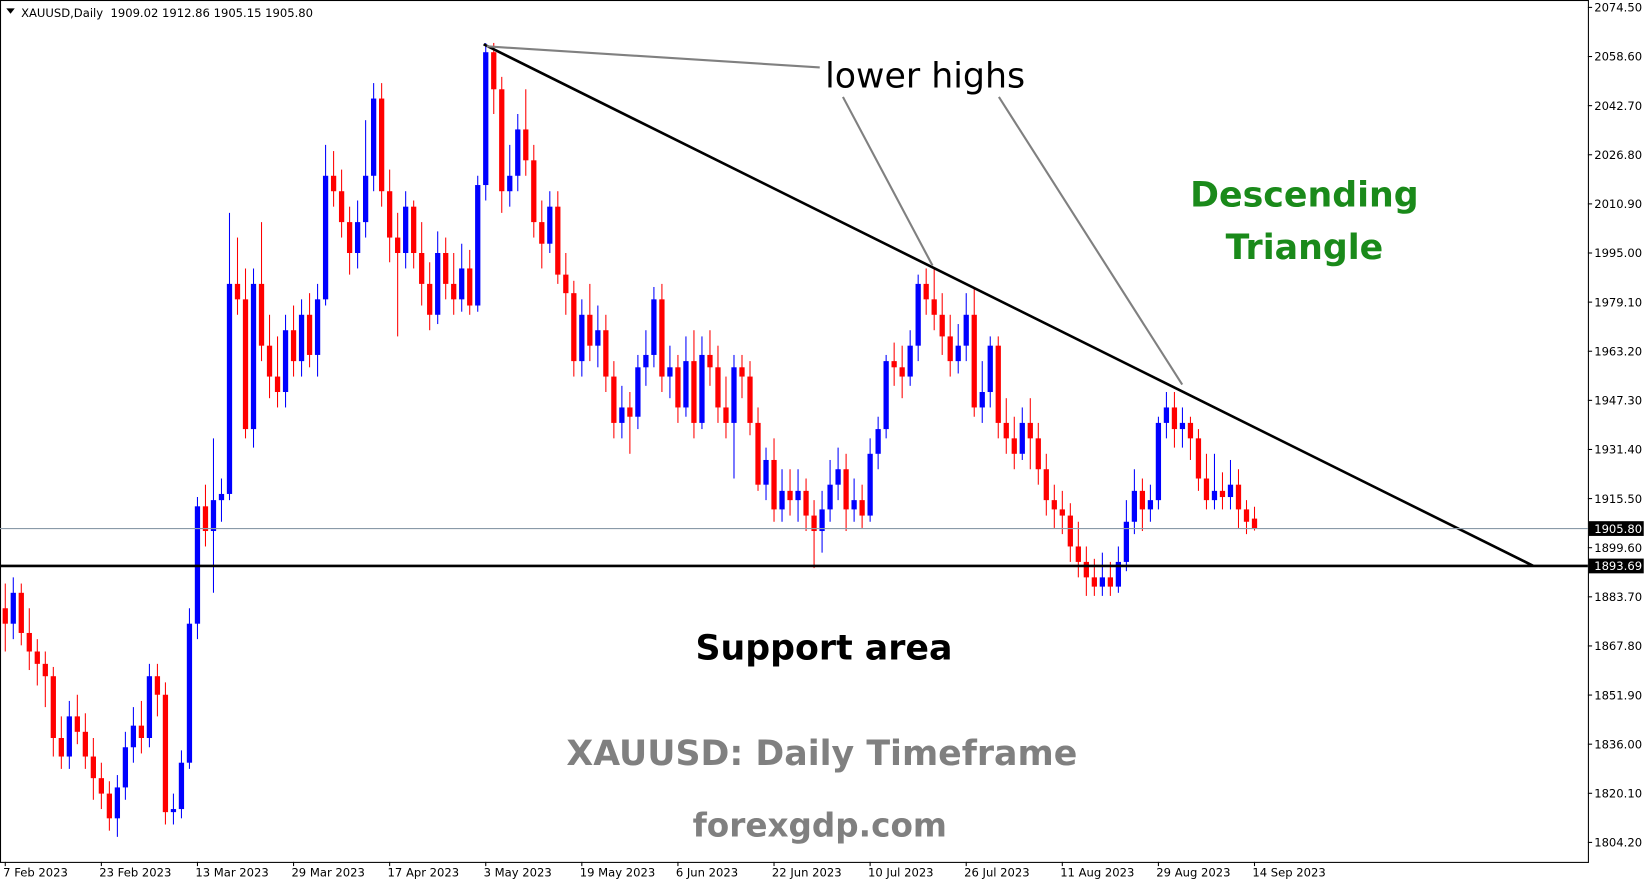 The height and width of the screenshot is (884, 1649). Describe the element at coordinates (1618, 548) in the screenshot. I see `y-tick-label: 1899.60` at that location.